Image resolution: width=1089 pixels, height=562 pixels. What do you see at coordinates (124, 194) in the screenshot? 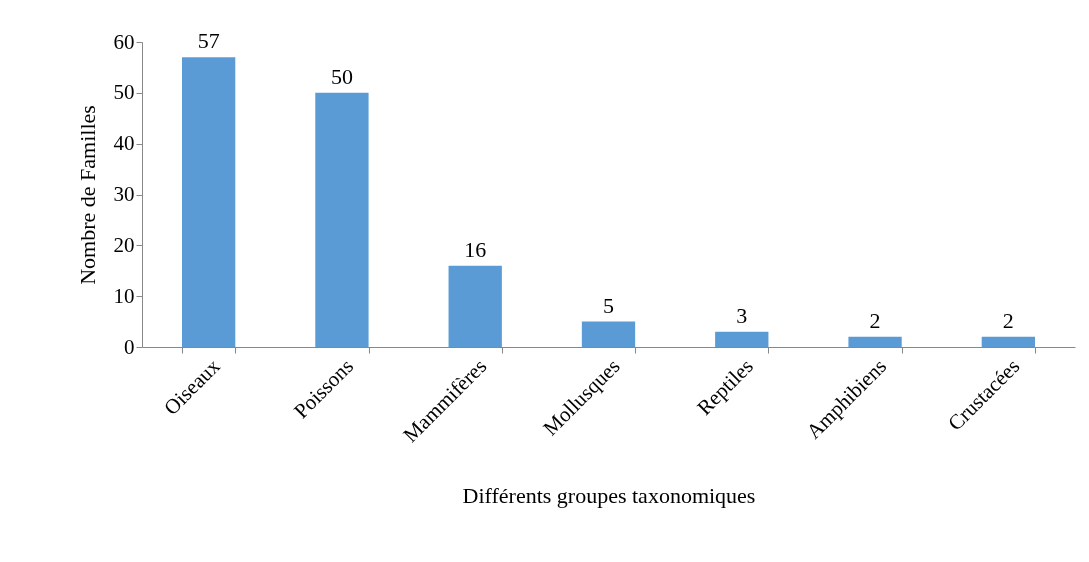
I see `y-tick-label: 30` at bounding box center [124, 194].